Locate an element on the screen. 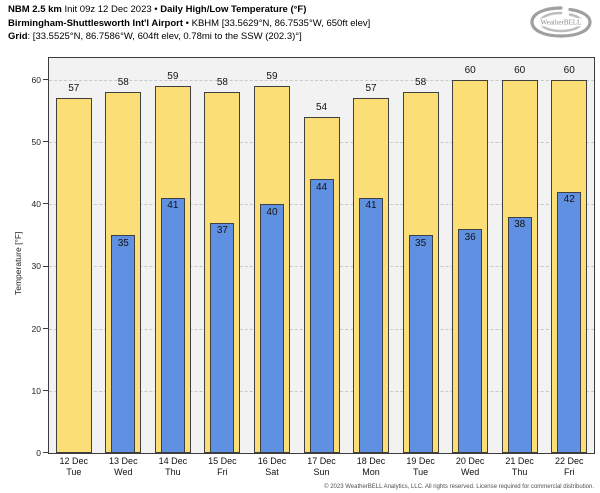 The image size is (600, 493). y-tick-label: 20 is located at coordinates (36, 328).